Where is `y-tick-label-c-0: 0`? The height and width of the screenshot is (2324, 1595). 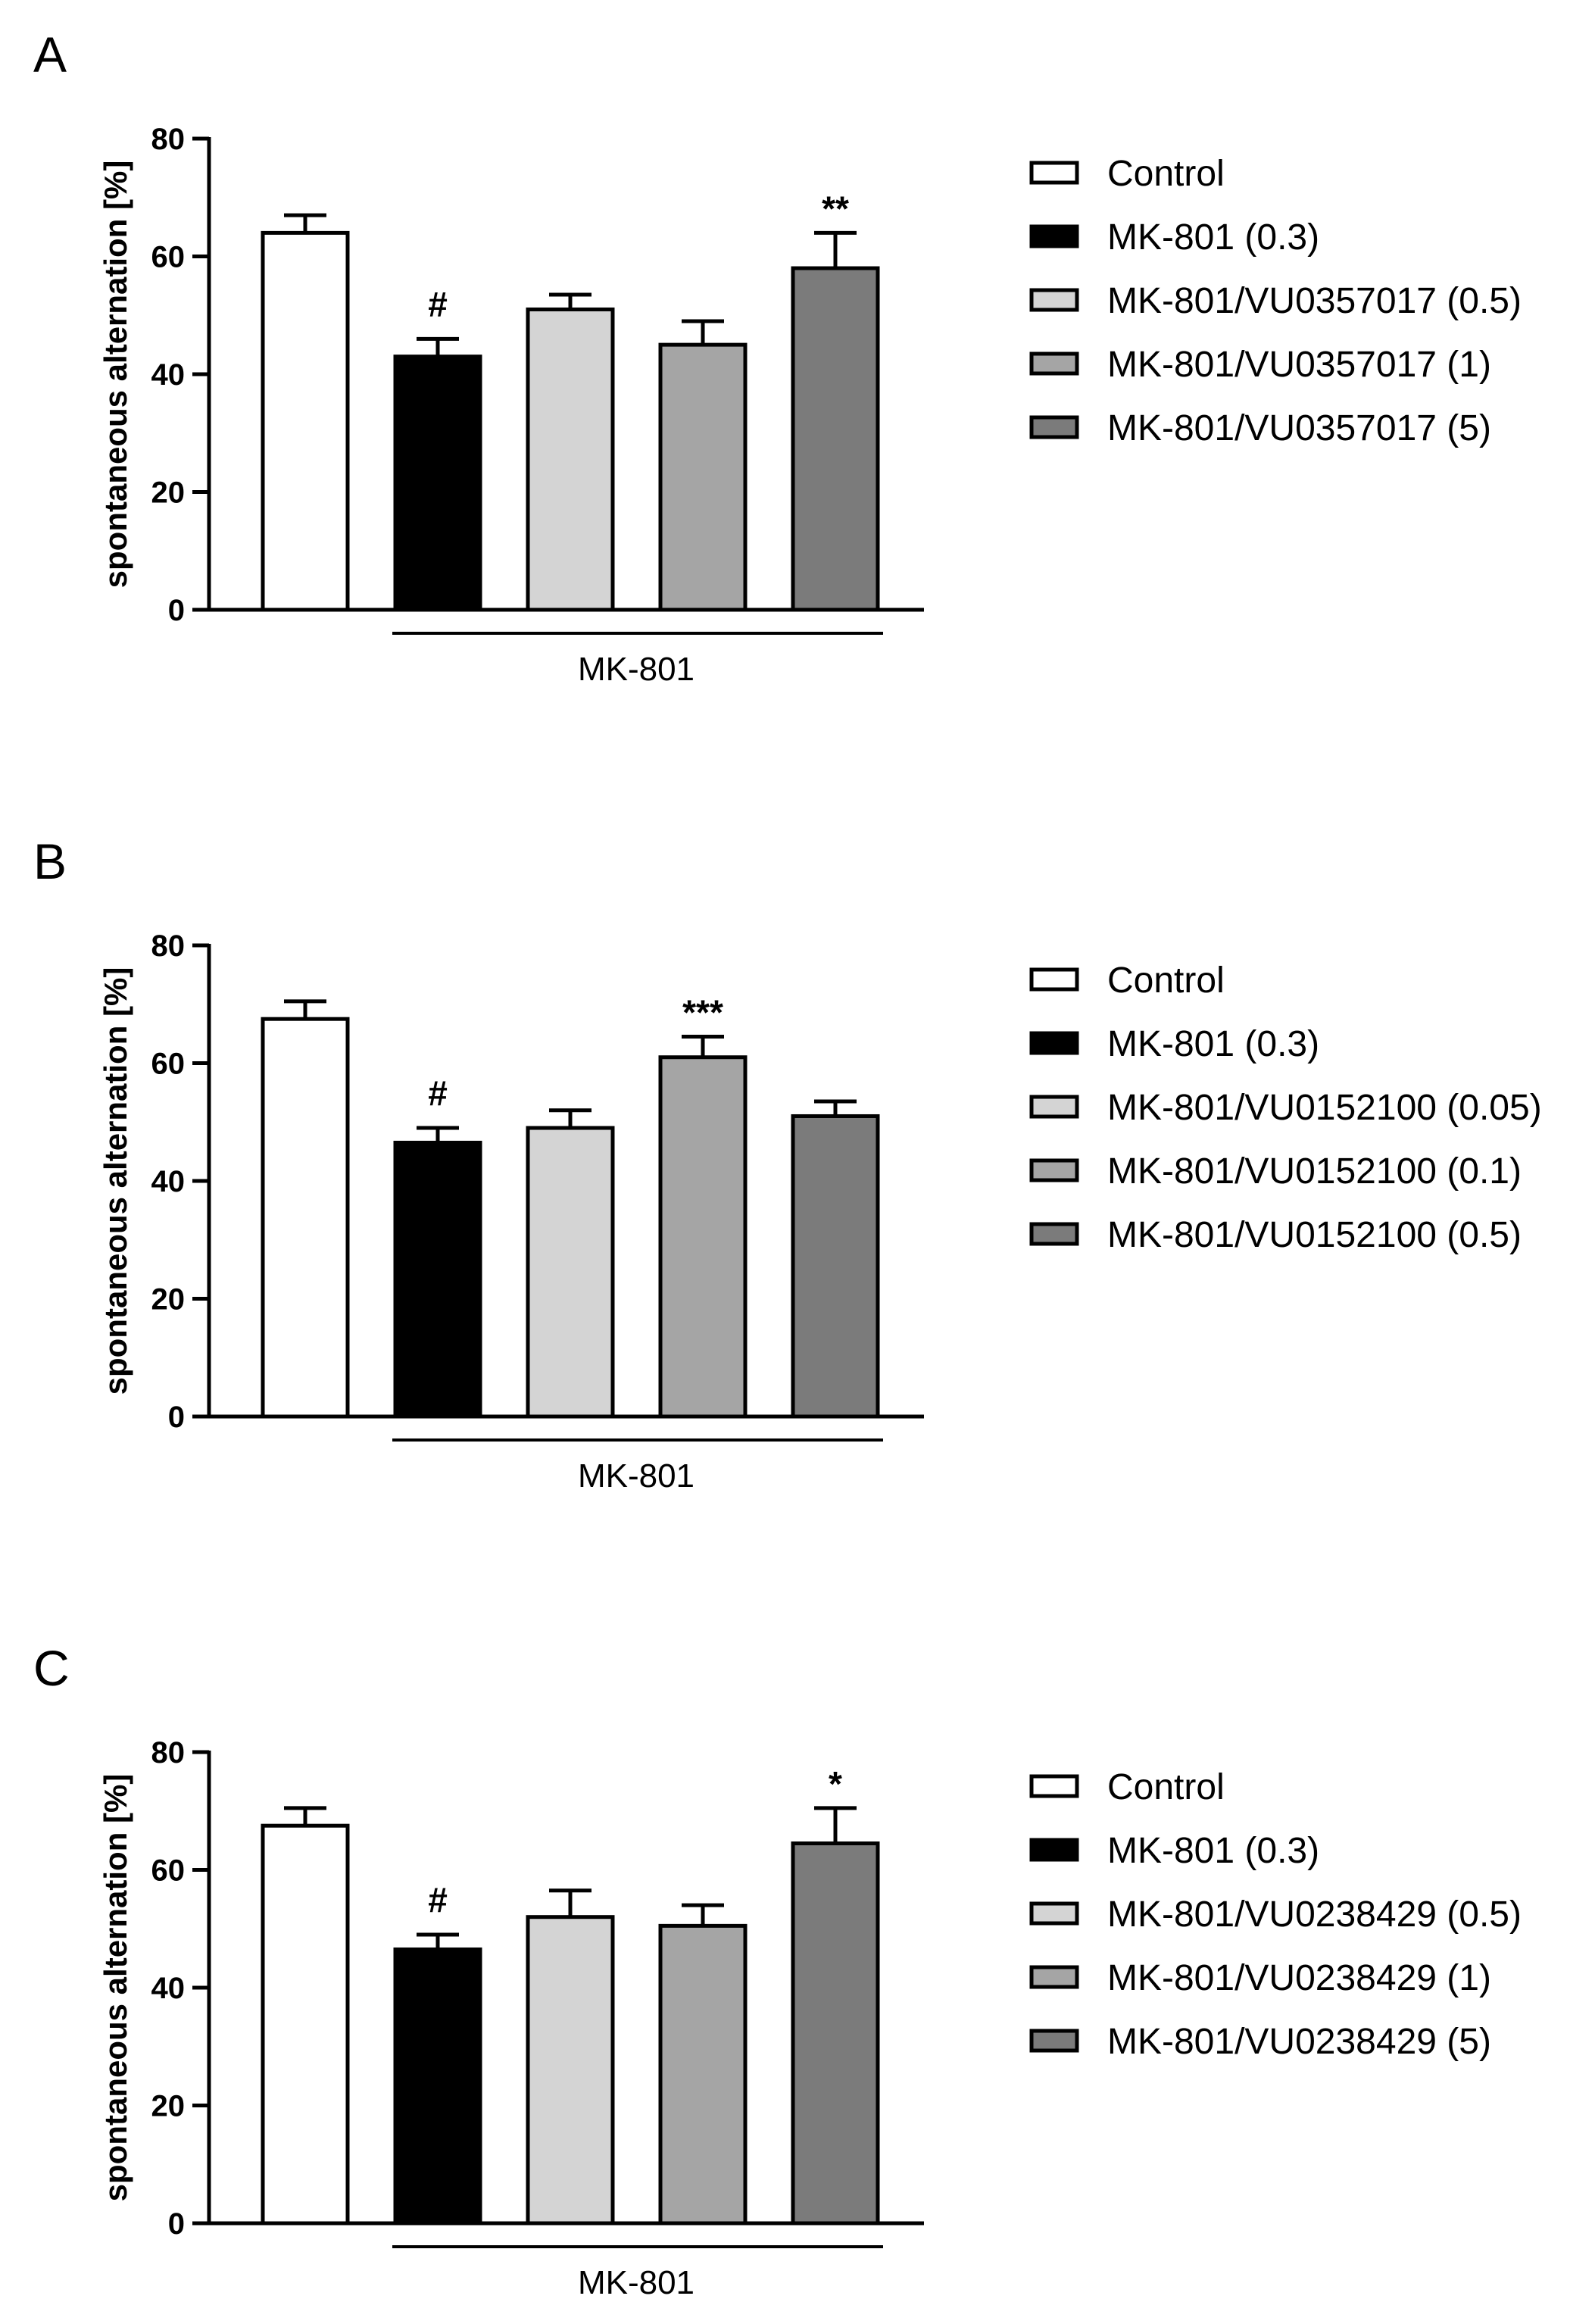
y-tick-label-c-0: 0 is located at coordinates (177, 2224).